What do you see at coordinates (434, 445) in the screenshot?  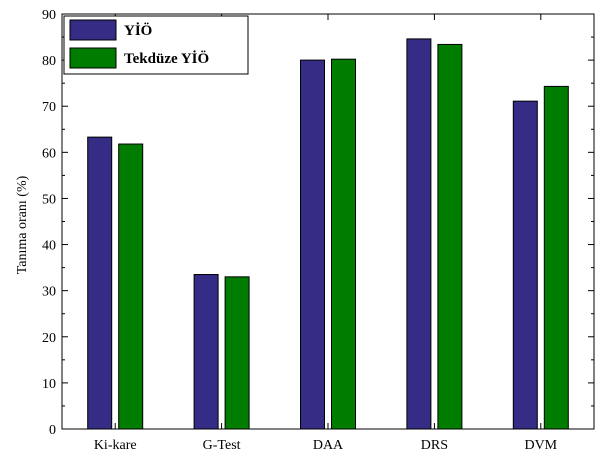 I see `x-tick-label: DRS` at bounding box center [434, 445].